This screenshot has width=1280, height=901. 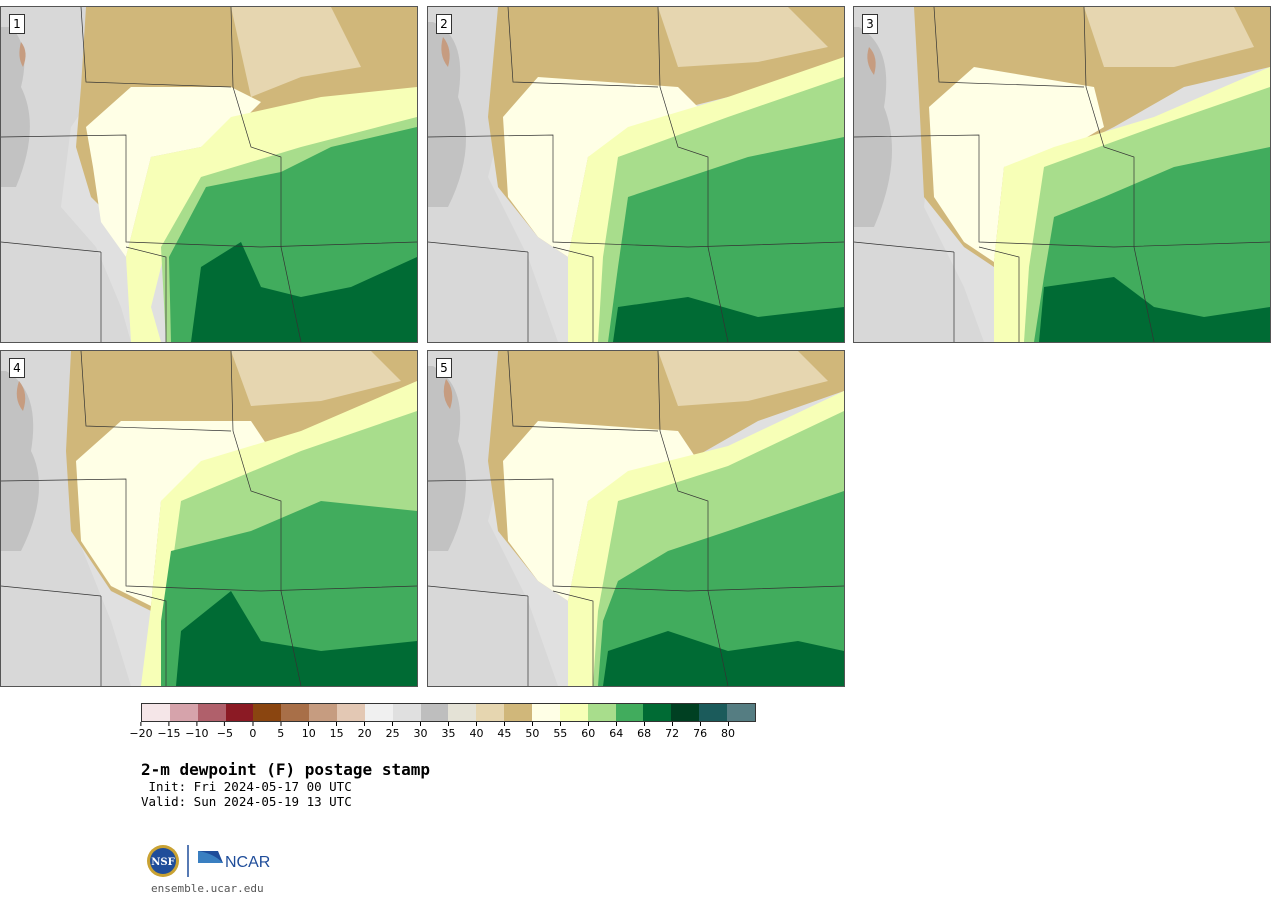 I want to click on nsf-ncar-logo: NSF NCAR, so click(x=208, y=861).